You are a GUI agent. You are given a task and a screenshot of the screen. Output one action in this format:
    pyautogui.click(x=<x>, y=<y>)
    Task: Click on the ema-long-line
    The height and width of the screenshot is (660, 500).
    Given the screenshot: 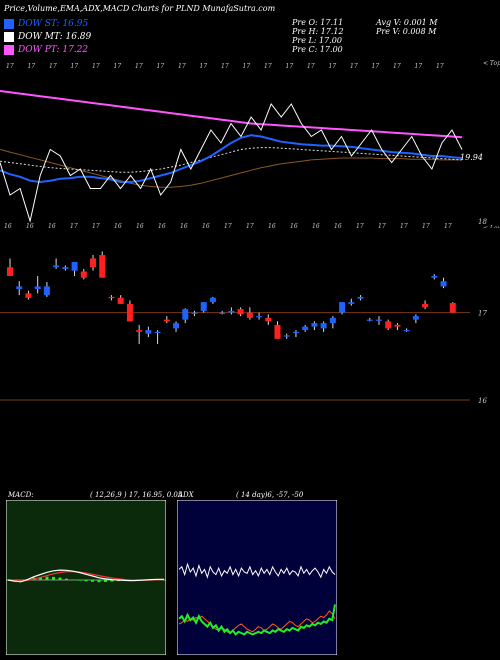 What is the action you would take?
    pyautogui.click(x=231, y=114)
    